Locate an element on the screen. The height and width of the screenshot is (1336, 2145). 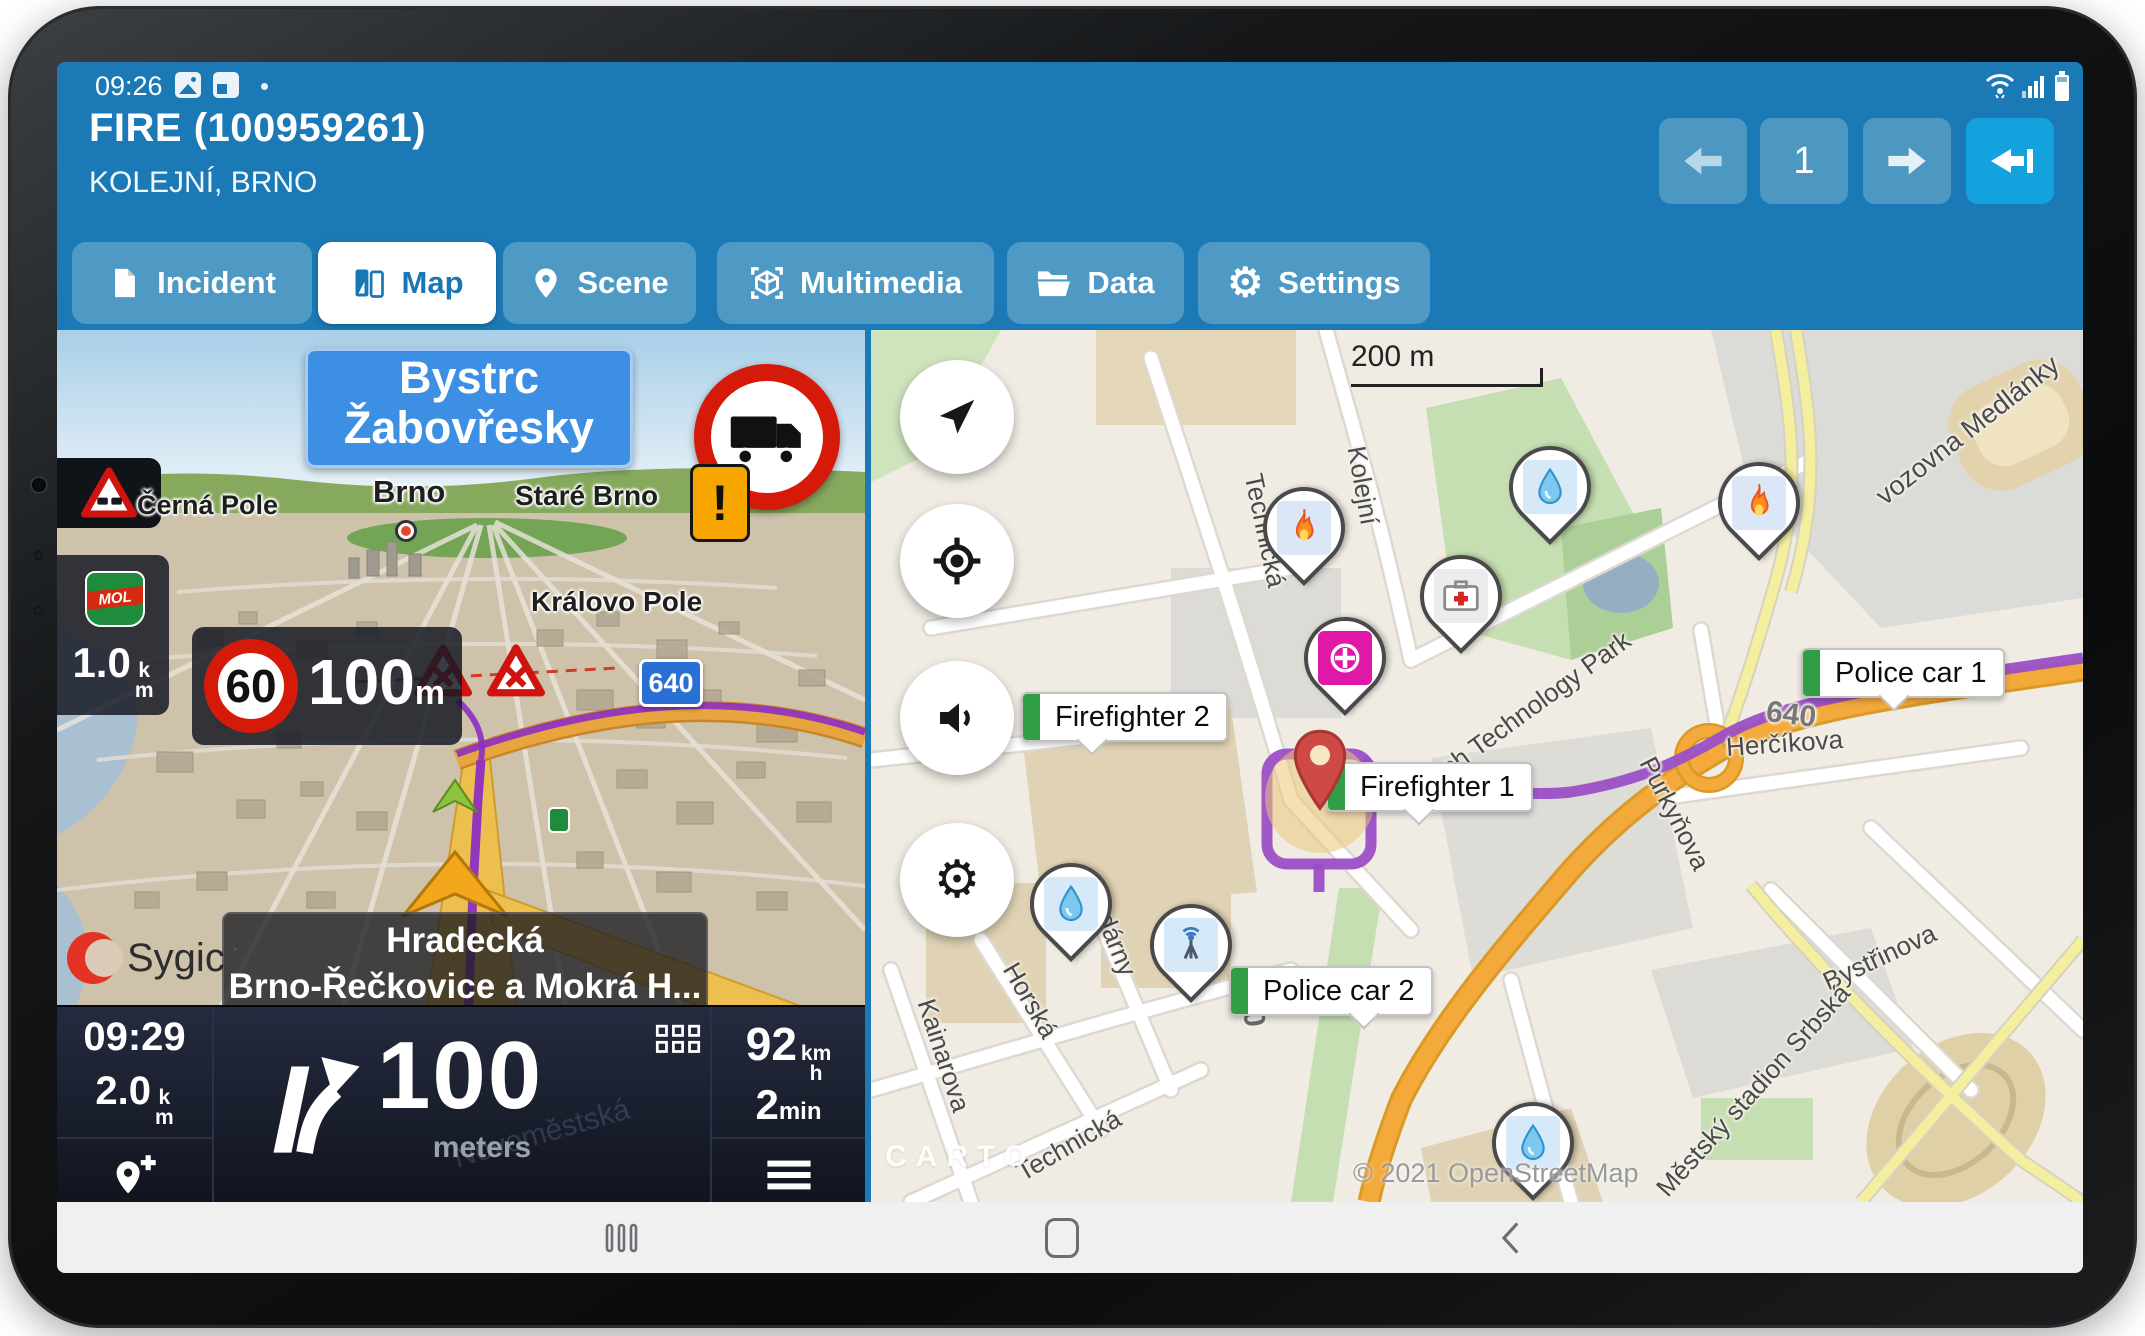
page-number: 1 is located at coordinates (1804, 160).